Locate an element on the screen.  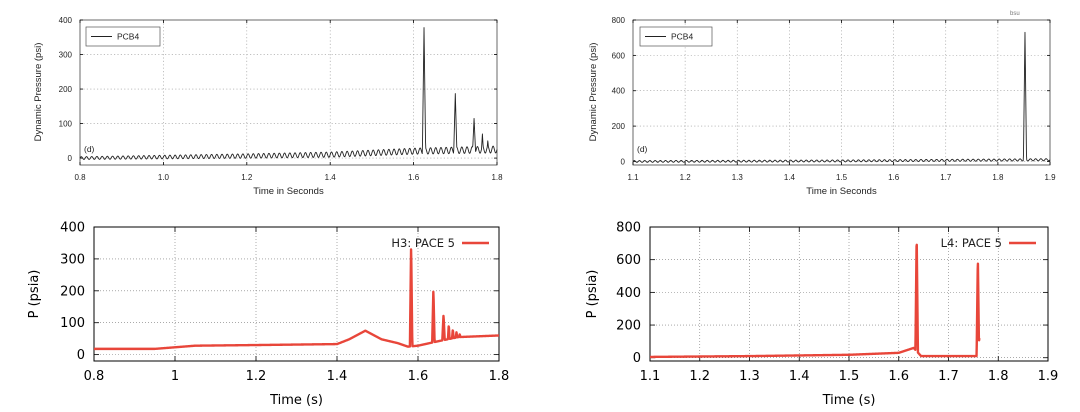
corner-text: bsu is located at coordinates (1015, 14).